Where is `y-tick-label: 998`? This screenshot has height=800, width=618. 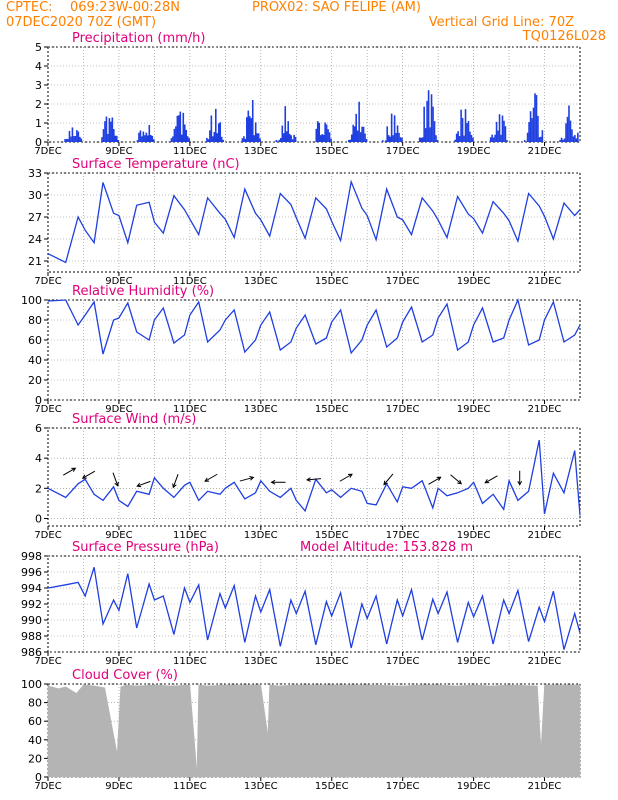
y-tick-label: 998 is located at coordinates (31, 556).